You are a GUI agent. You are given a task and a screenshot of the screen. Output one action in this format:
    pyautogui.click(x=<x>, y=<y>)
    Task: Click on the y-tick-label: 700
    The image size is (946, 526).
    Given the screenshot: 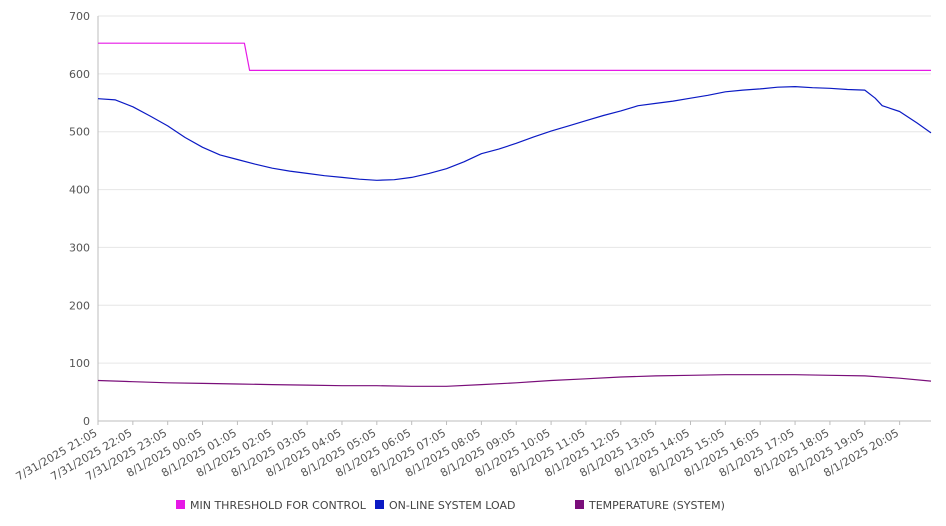 What is the action you would take?
    pyautogui.click(x=79, y=16)
    